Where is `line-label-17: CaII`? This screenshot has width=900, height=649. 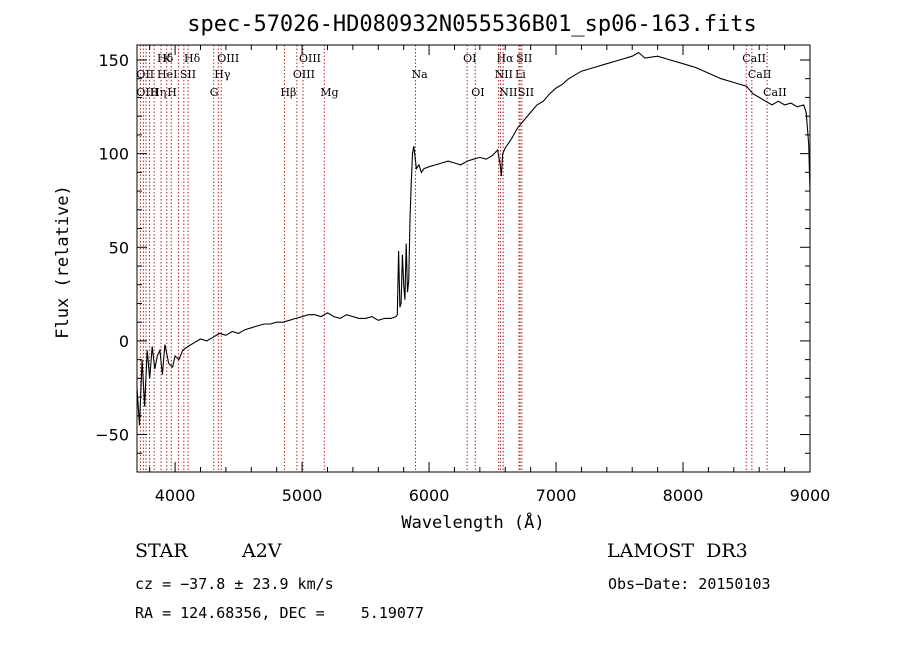
line-label-17: CaII is located at coordinates (760, 74).